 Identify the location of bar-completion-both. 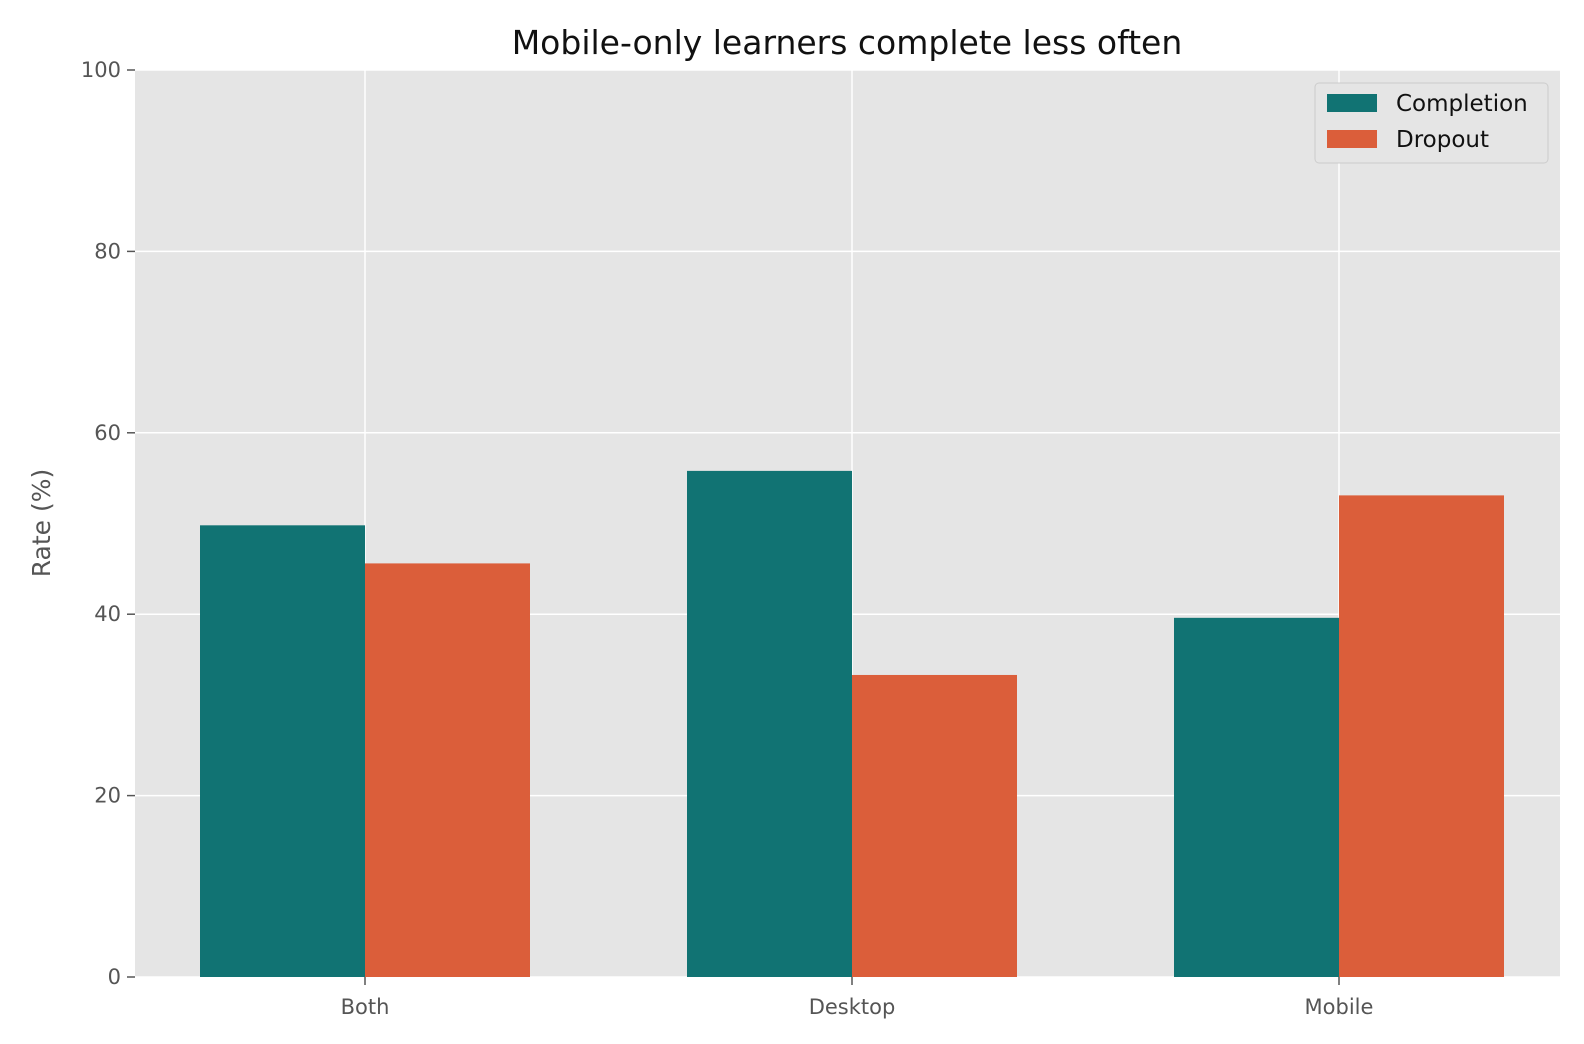
(282, 751).